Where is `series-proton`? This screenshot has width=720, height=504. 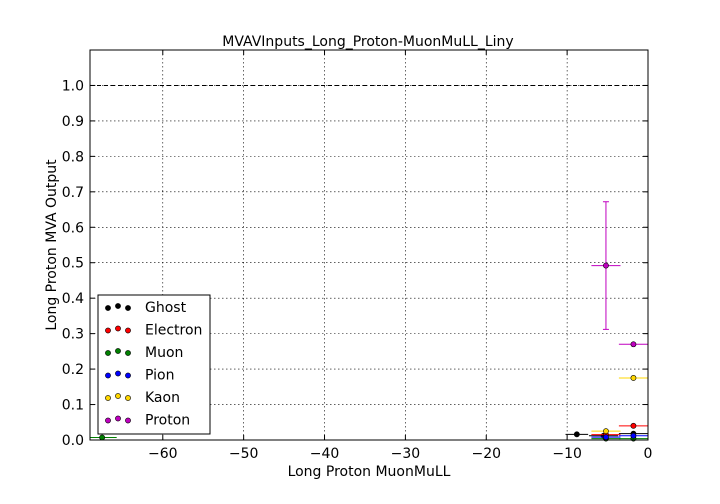
series-proton is located at coordinates (619, 274).